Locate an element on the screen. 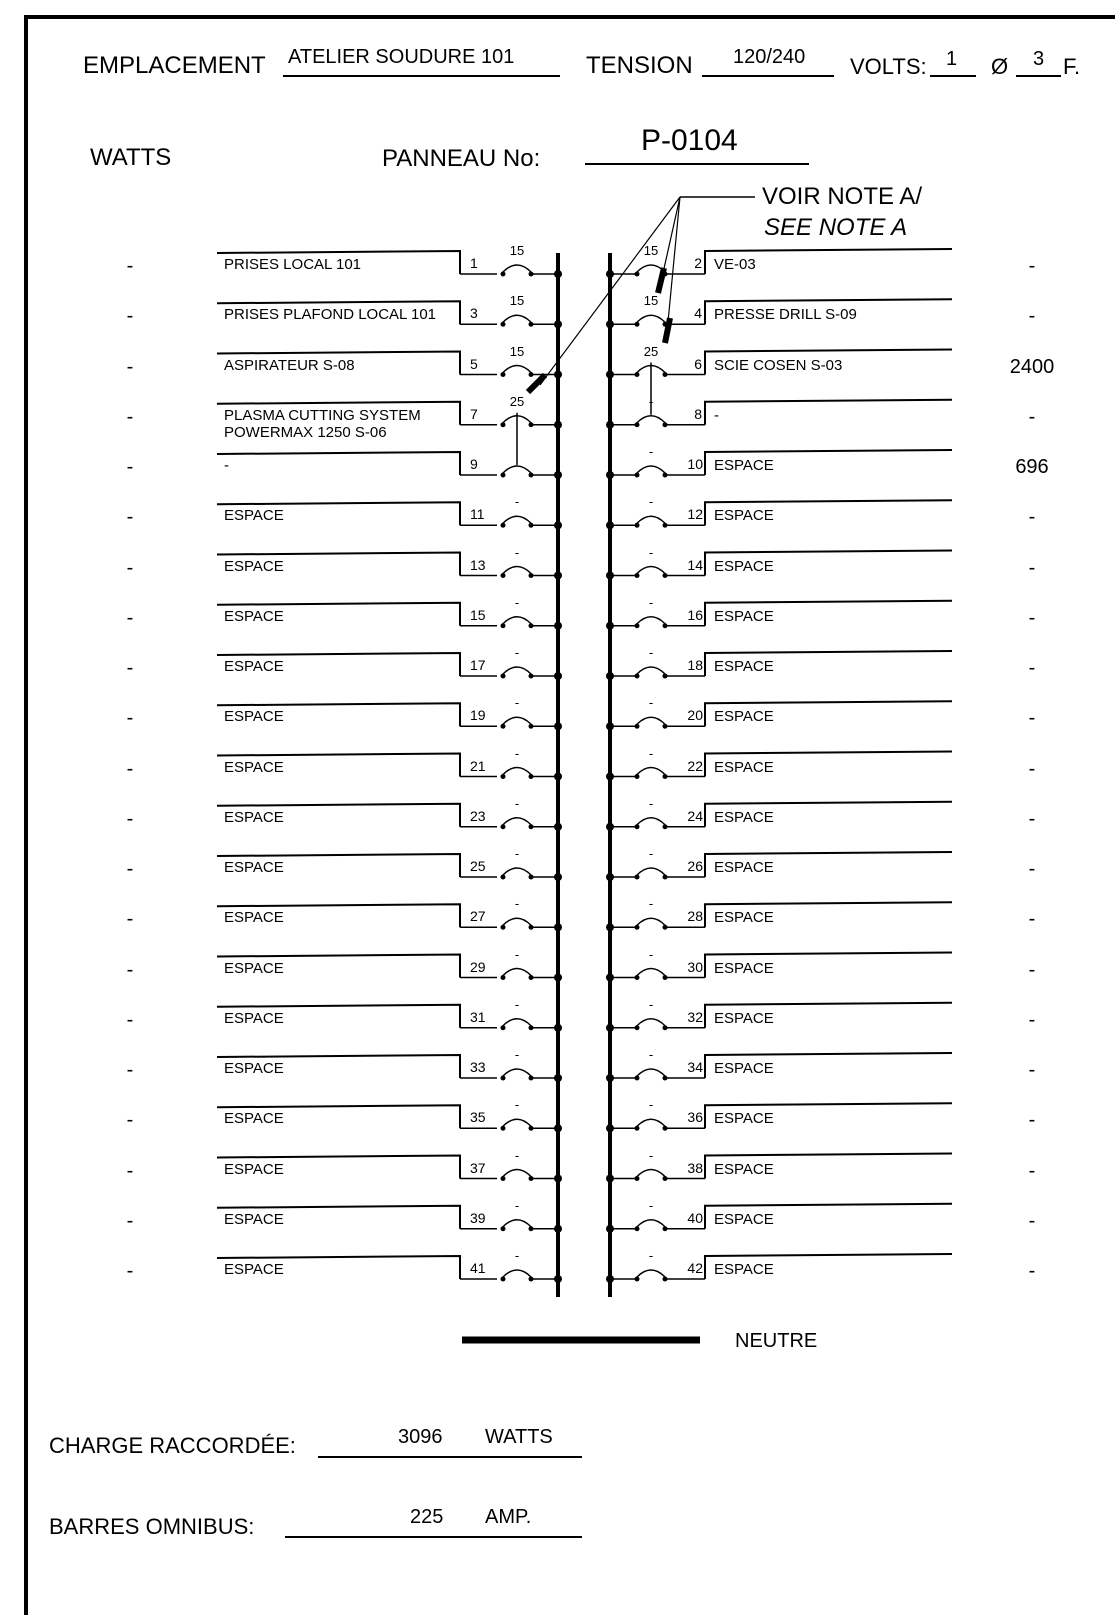  left-circuit-number: 27 is located at coordinates (478, 916).